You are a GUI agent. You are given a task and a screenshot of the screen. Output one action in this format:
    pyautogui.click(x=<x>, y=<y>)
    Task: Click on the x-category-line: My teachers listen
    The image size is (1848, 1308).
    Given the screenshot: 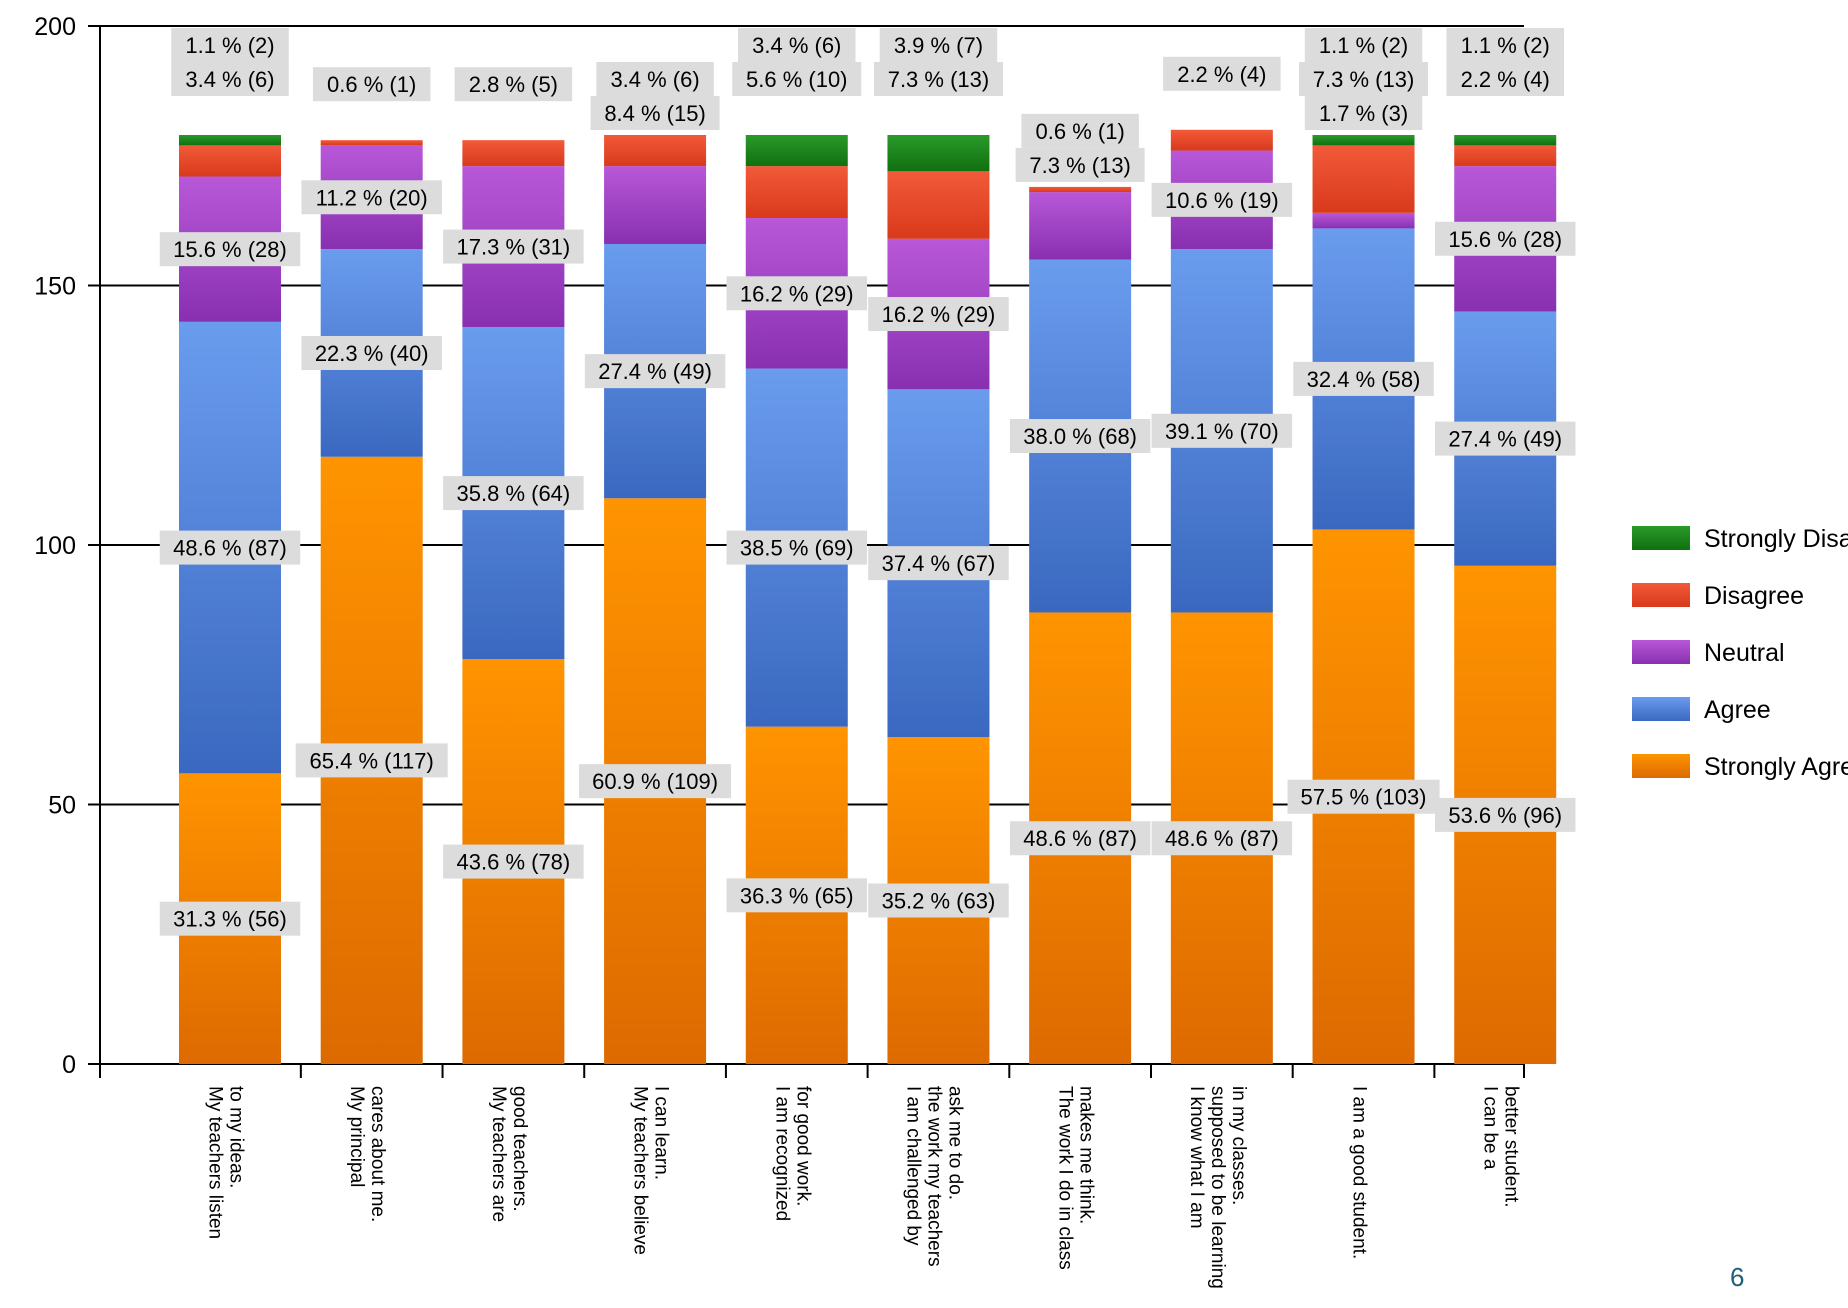 What is the action you would take?
    pyautogui.click(x=215, y=1162)
    